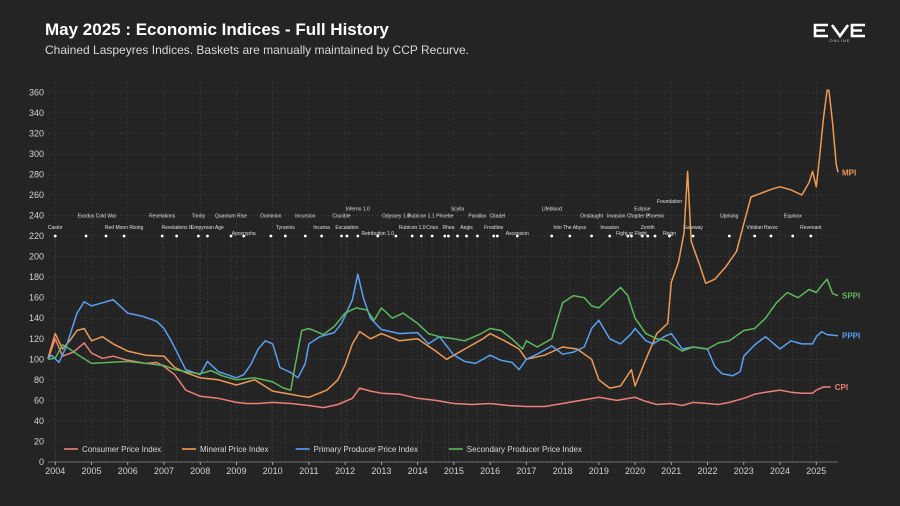 The image size is (900, 506). I want to click on release-label: Retribution 1.0, so click(378, 234).